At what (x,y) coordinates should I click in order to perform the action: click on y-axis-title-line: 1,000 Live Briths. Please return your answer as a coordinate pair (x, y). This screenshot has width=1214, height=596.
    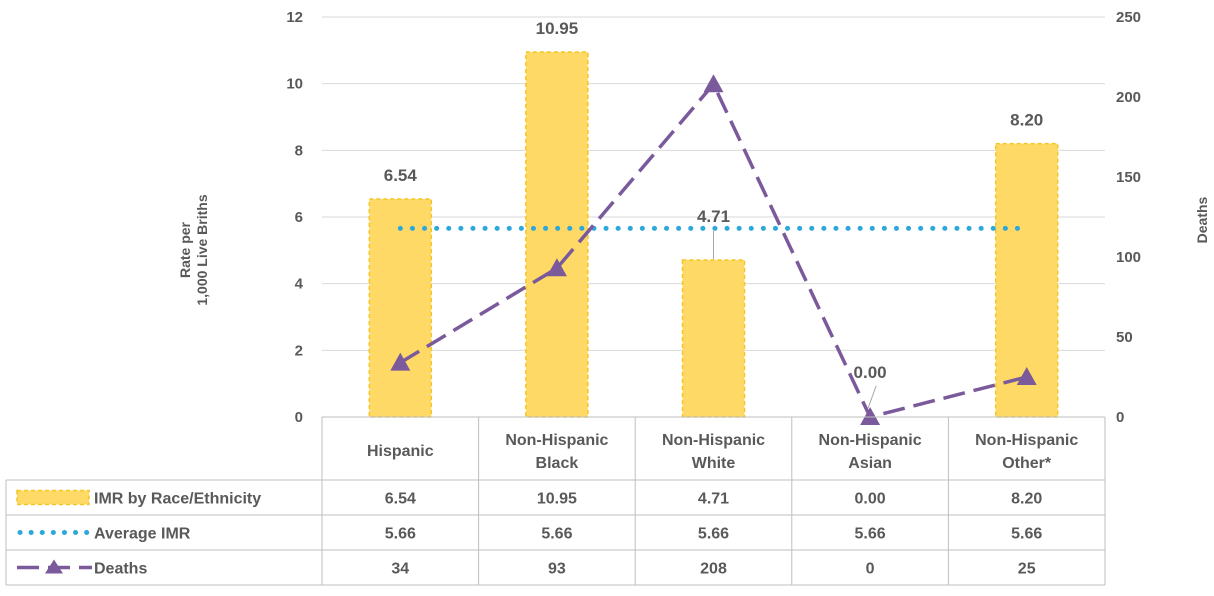
    Looking at the image, I should click on (202, 249).